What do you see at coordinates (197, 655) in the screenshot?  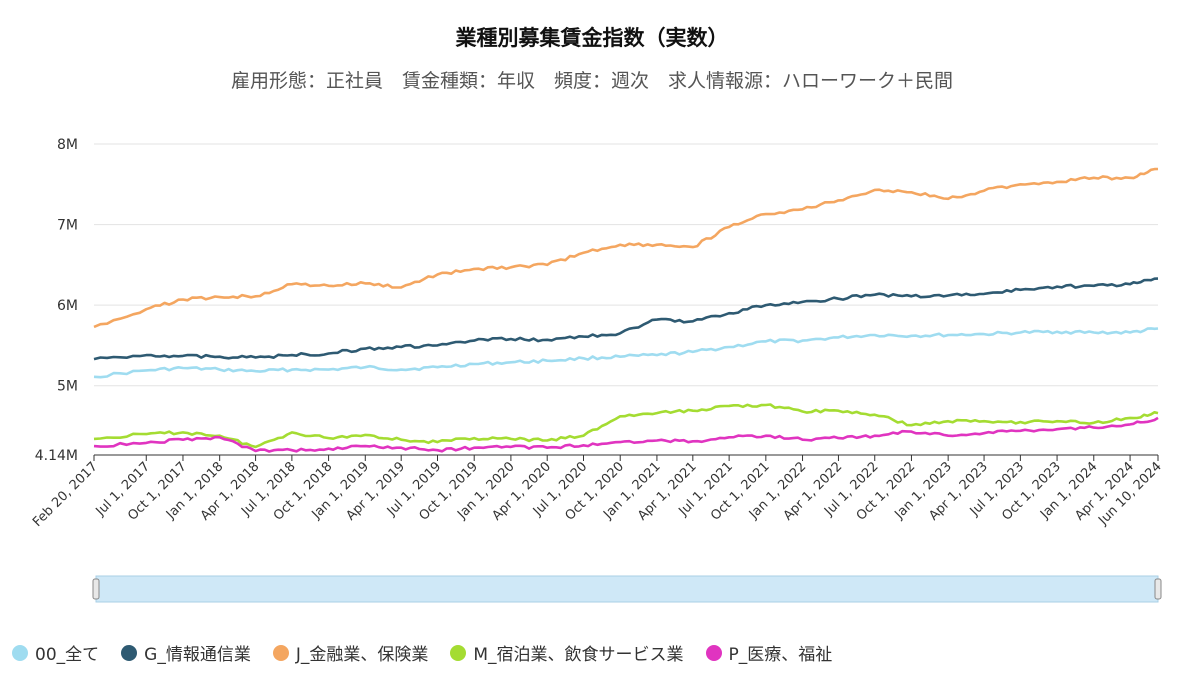 I see `legend-label: G_情報通信業` at bounding box center [197, 655].